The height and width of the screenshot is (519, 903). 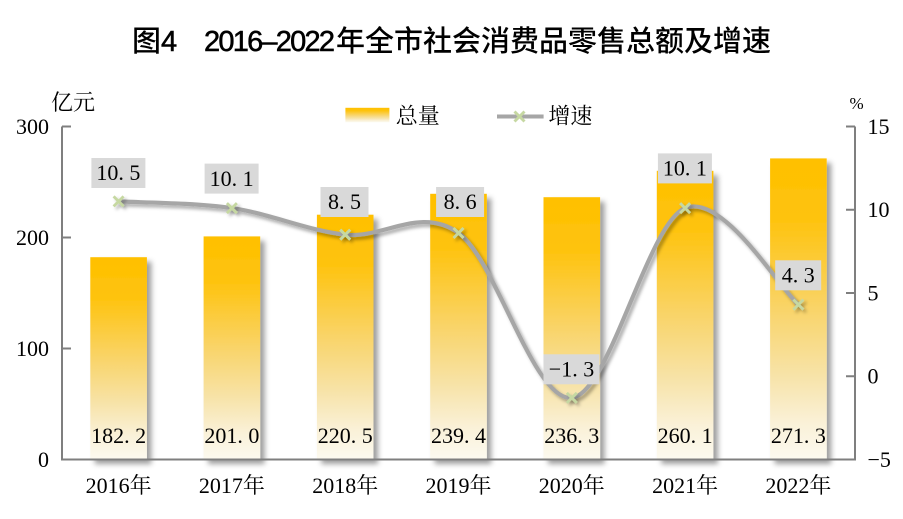 What do you see at coordinates (798, 275) in the screenshot?
I see `svg-text: 4. 3` at bounding box center [798, 275].